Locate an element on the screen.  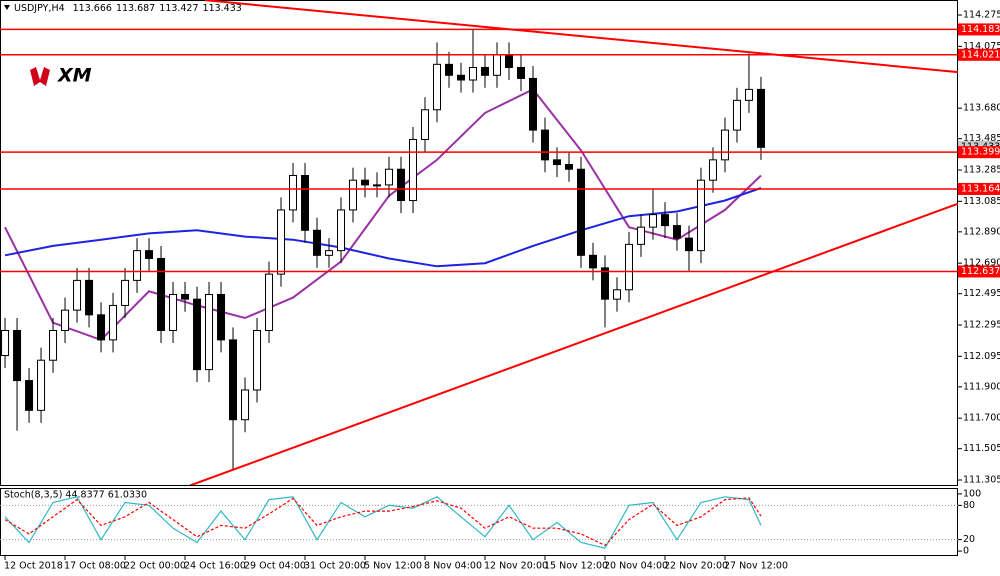
x-tick-label: 5 Nov 12:00 is located at coordinates (393, 566).